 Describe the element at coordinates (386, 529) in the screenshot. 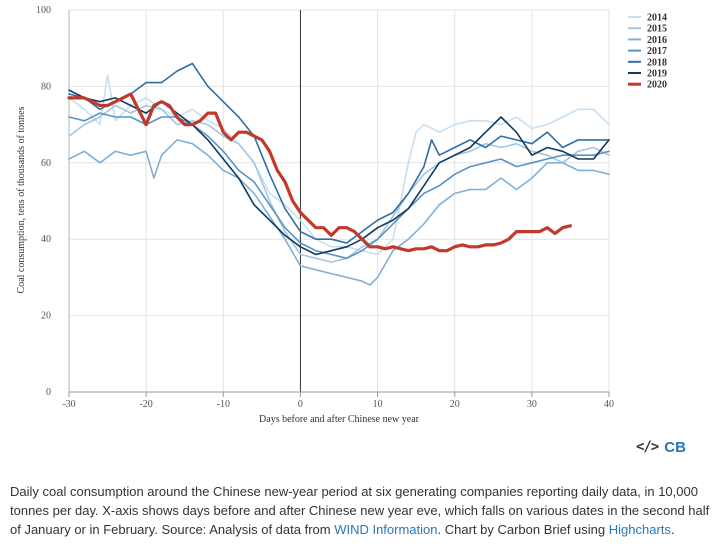

I see `wind-information-link: WIND Information` at that location.